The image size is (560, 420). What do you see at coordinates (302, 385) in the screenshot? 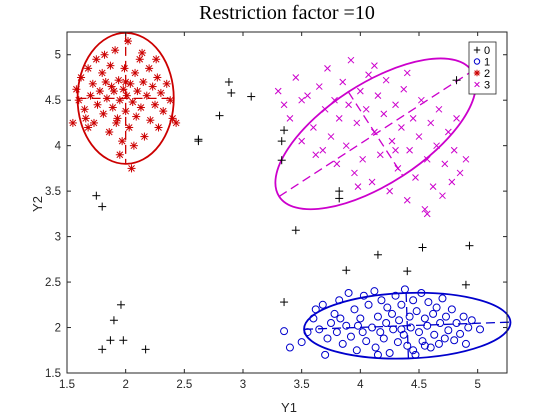
I see `x-tick-label: 3.5` at bounding box center [302, 385].